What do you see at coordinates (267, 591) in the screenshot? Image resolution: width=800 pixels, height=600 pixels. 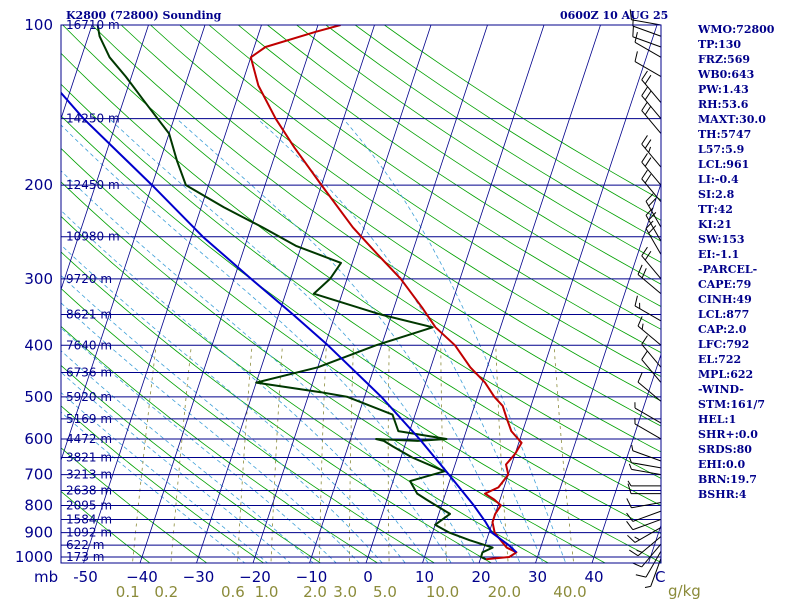 I see `mixing-ratio-label: 1.0` at bounding box center [267, 591].